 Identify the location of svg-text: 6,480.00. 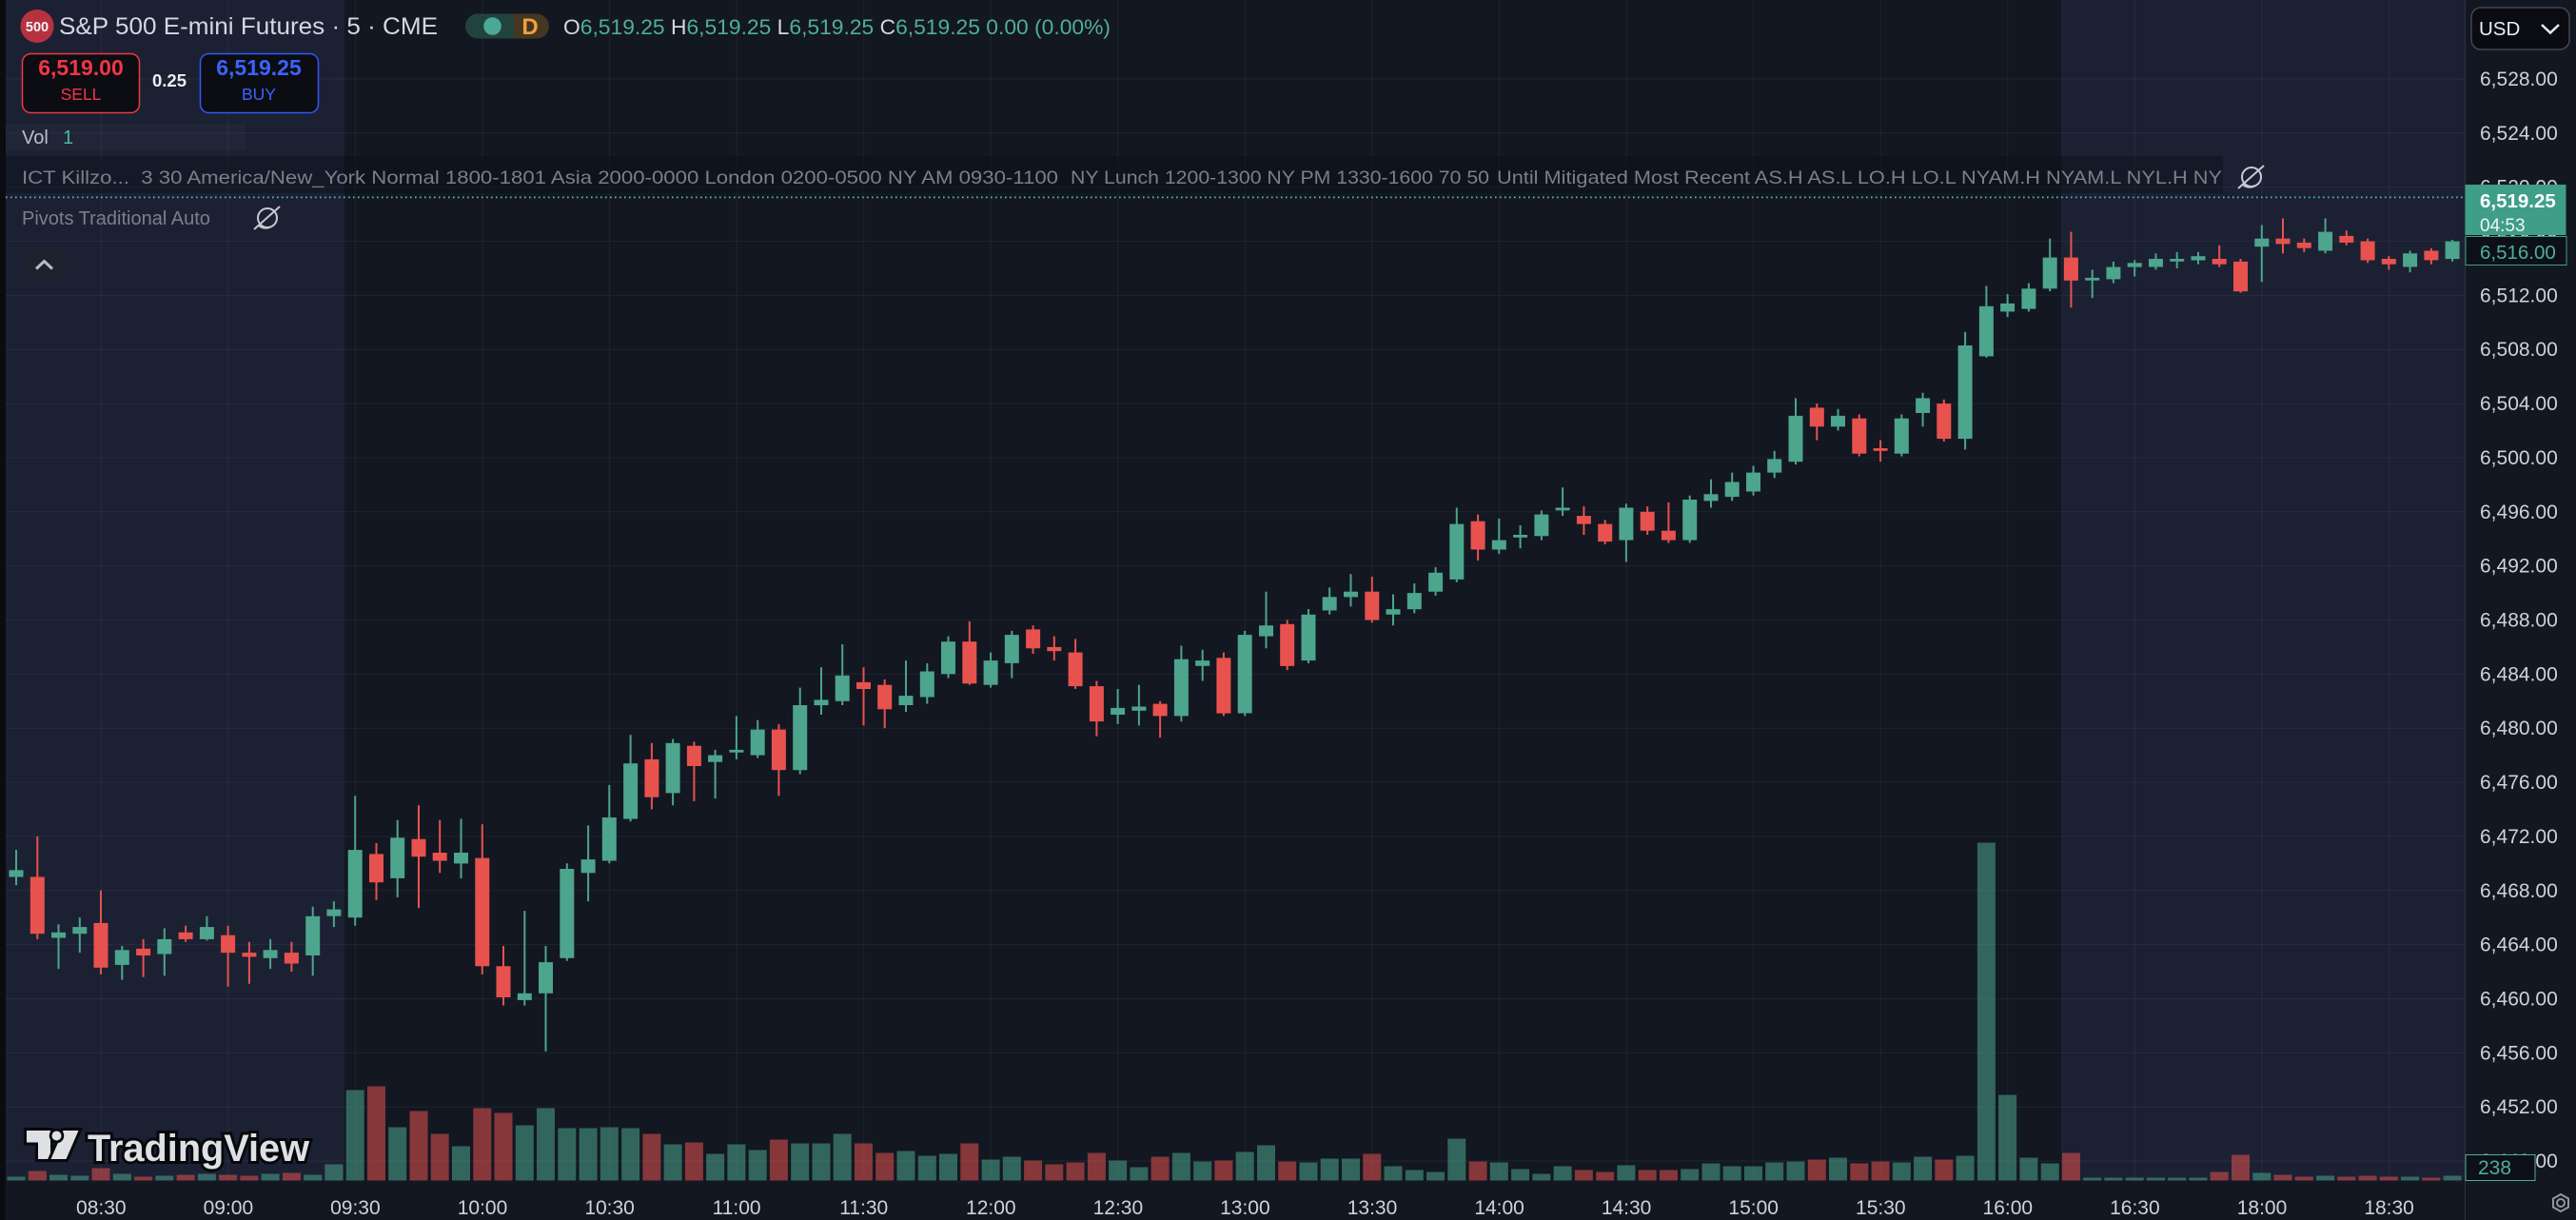
(2519, 728).